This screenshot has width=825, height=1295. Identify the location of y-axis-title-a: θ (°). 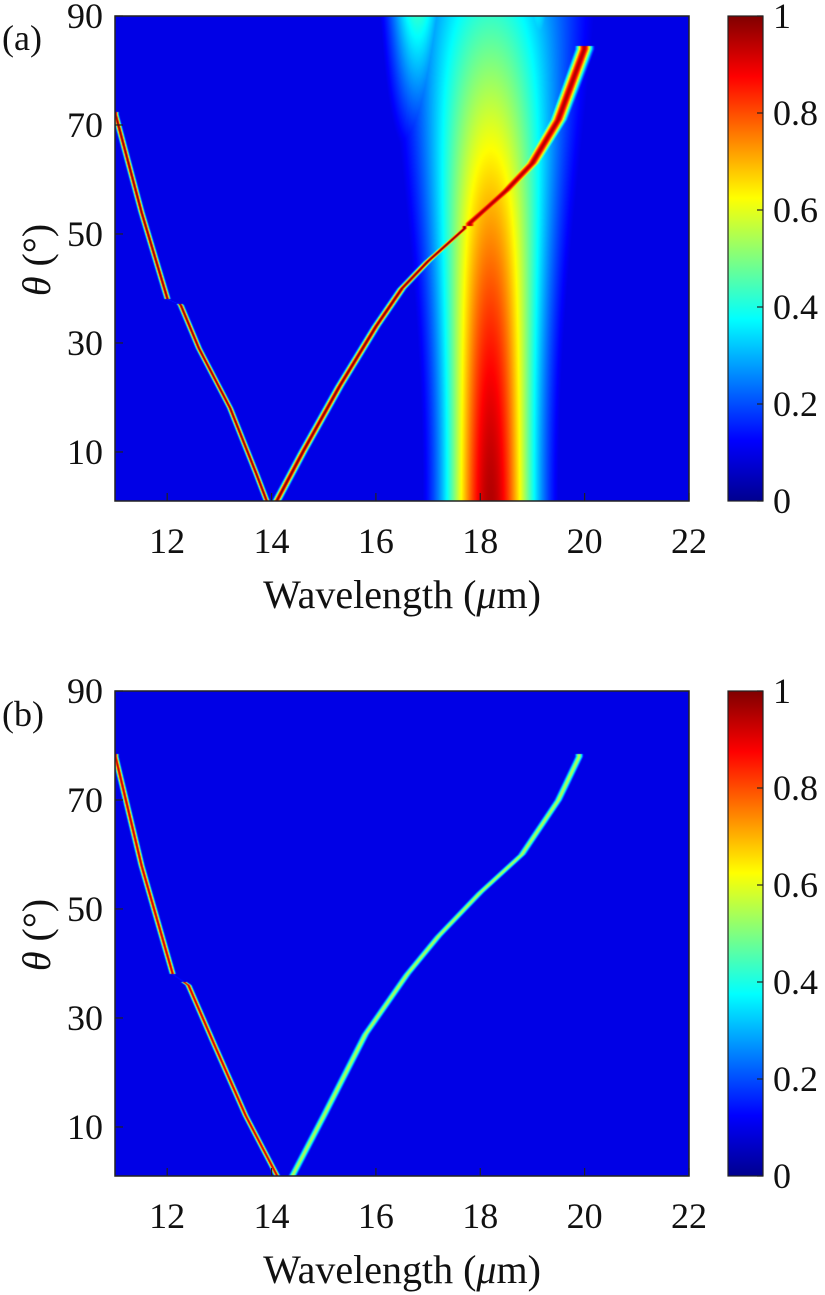
(36, 260).